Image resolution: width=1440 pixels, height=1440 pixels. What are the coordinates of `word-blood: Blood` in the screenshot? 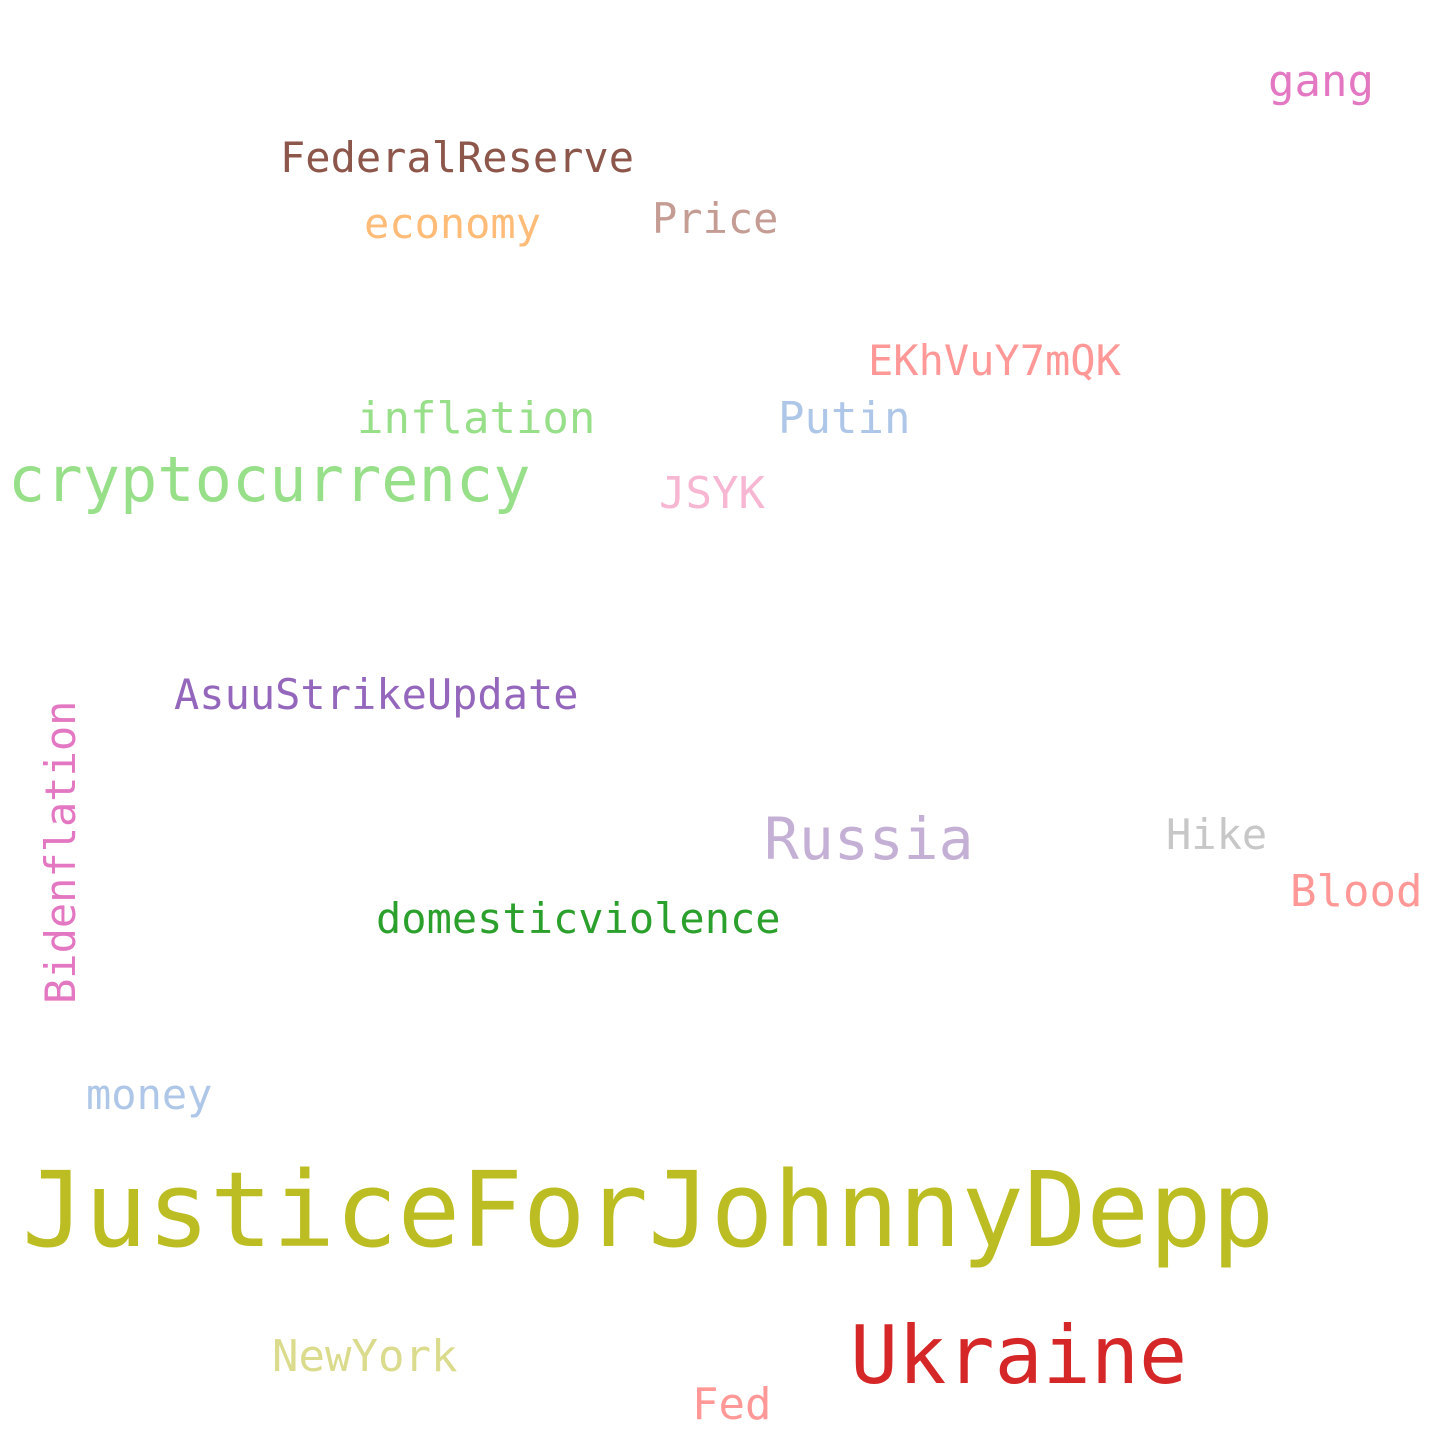 It's located at (1356, 891).